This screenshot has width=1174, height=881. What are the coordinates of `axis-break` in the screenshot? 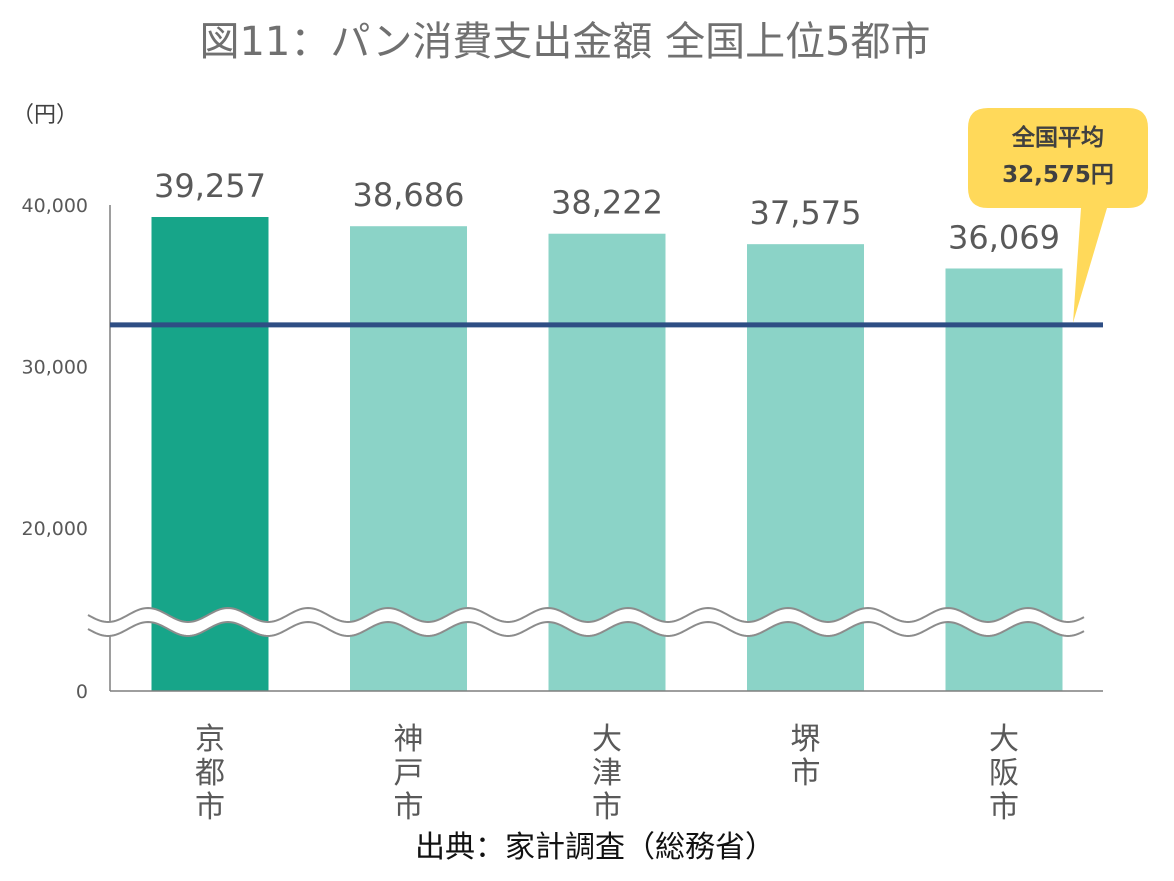 It's located at (586, 622).